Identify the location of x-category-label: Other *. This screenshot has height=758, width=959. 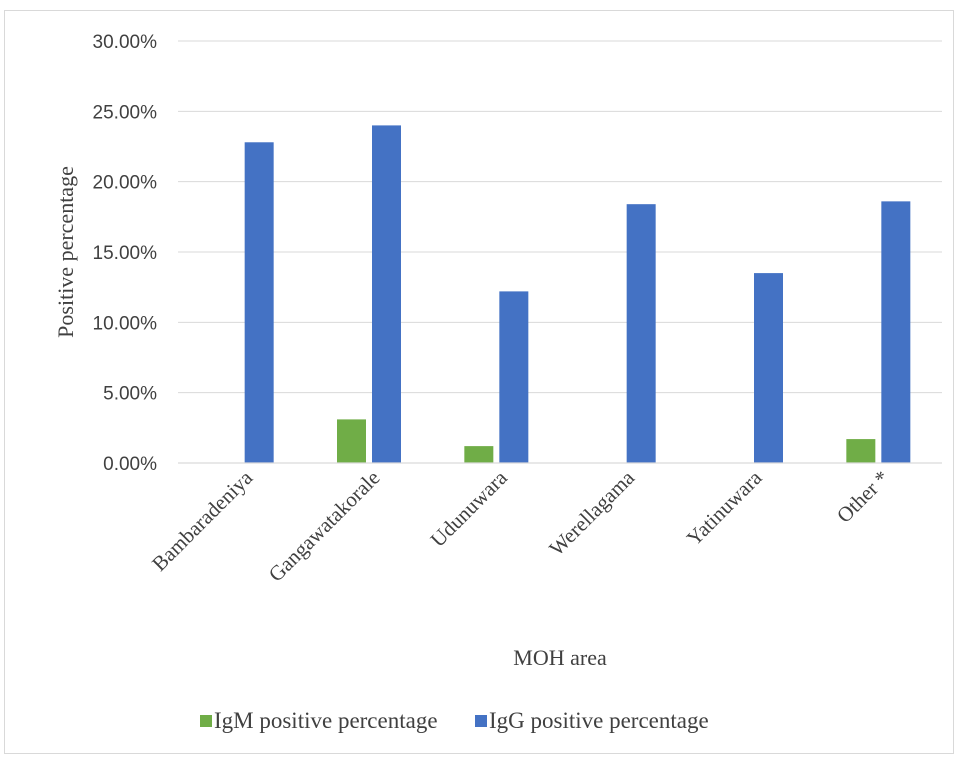
(863, 497).